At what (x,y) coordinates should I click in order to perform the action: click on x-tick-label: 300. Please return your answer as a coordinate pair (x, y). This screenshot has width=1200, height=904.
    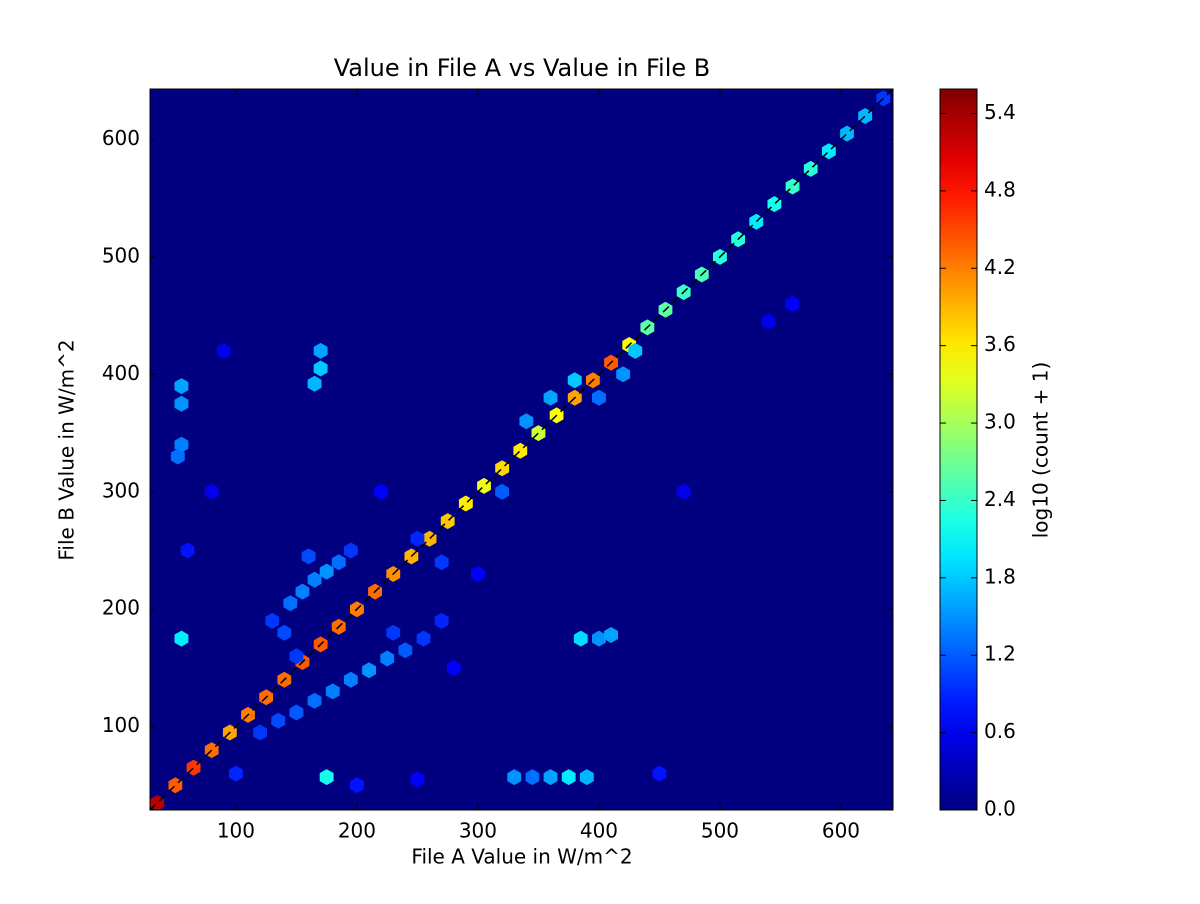
    Looking at the image, I should click on (478, 831).